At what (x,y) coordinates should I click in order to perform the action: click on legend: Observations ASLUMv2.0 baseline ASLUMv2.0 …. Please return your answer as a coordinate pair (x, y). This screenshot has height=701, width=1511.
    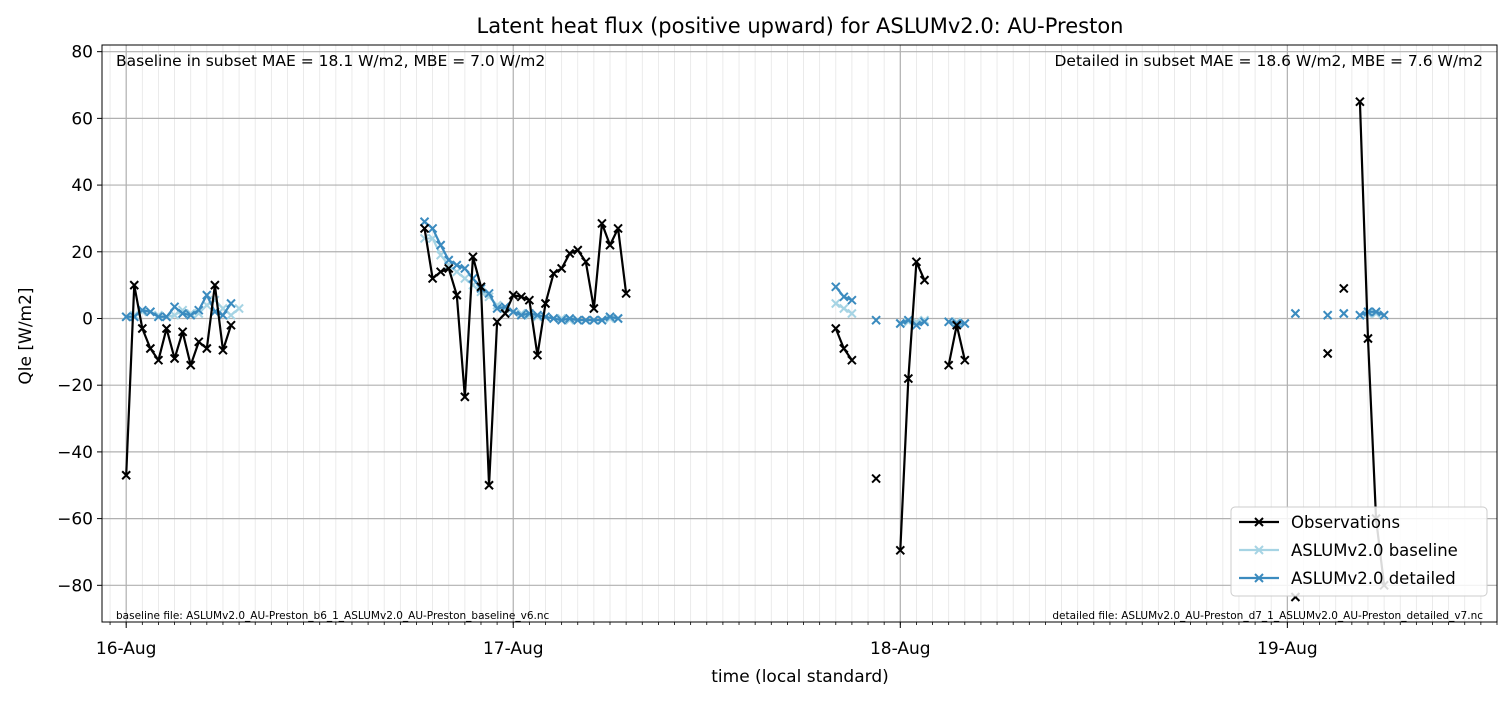
    Looking at the image, I should click on (1359, 551).